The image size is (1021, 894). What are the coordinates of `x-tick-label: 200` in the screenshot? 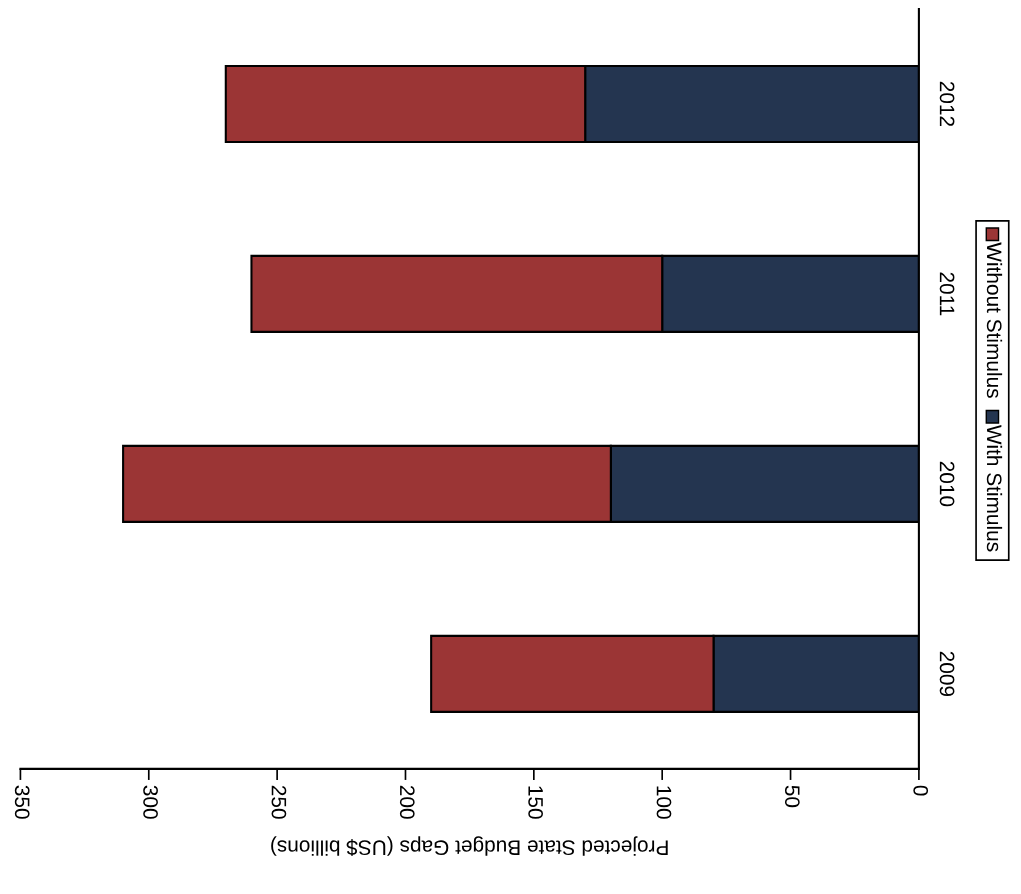 It's located at (407, 802).